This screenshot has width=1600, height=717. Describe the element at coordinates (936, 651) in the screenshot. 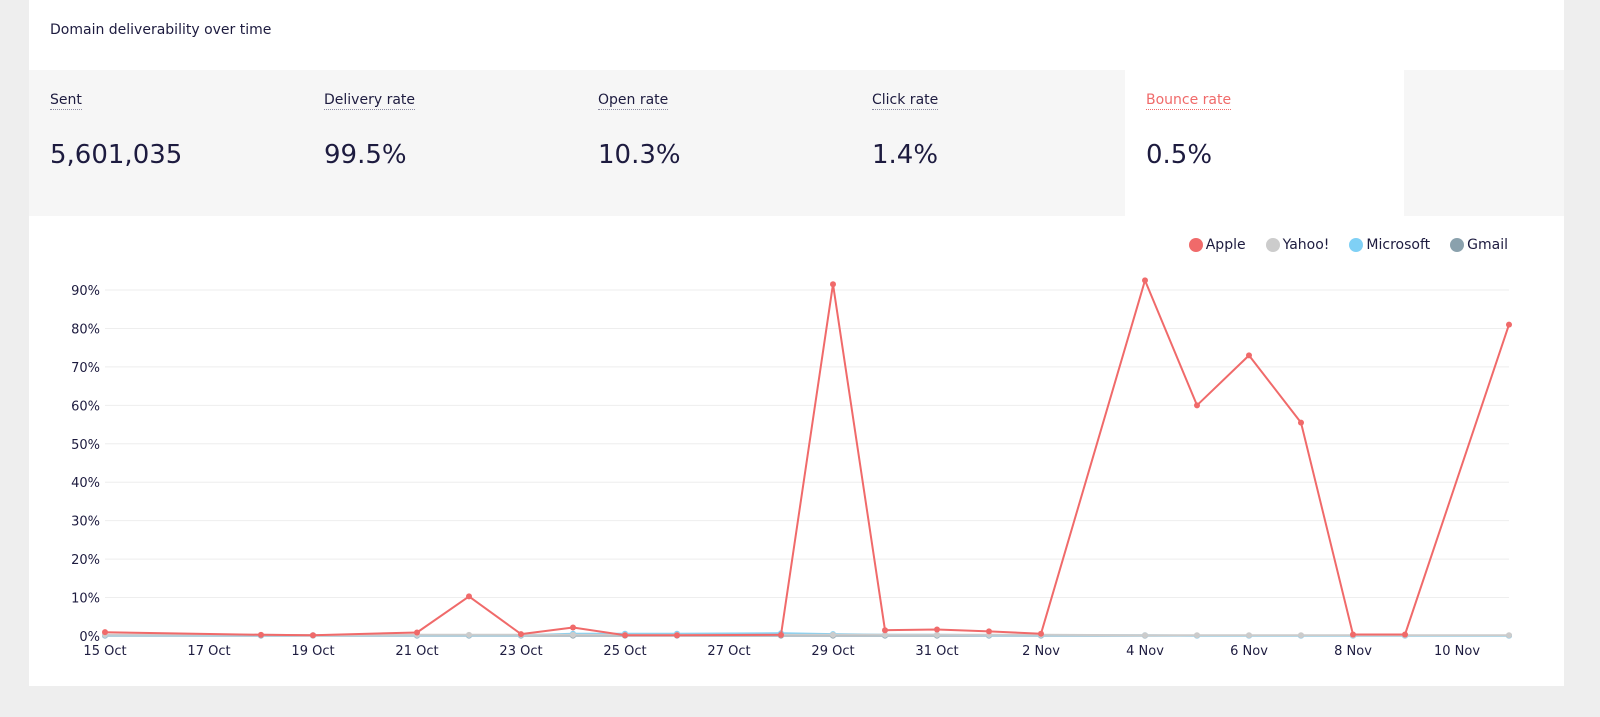

I see `x-tick-label: 31 Oct` at that location.